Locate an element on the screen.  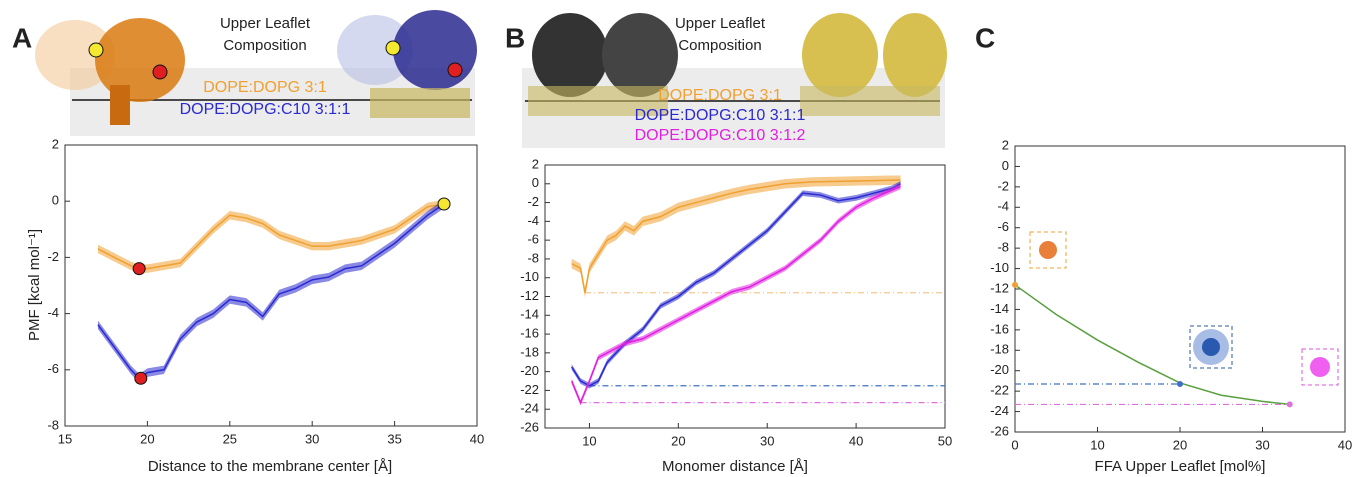
y-axis-label: PMF [kcal mol⁻¹] is located at coordinates (34, 285).